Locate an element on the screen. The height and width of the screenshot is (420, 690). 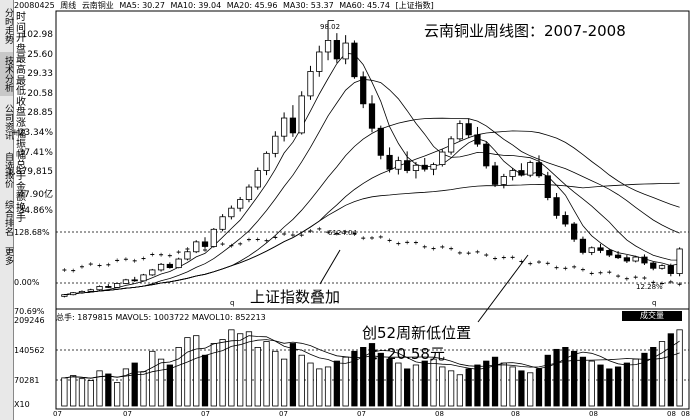
tab-intraday: 分时走势 is located at coordinates (8, 26).